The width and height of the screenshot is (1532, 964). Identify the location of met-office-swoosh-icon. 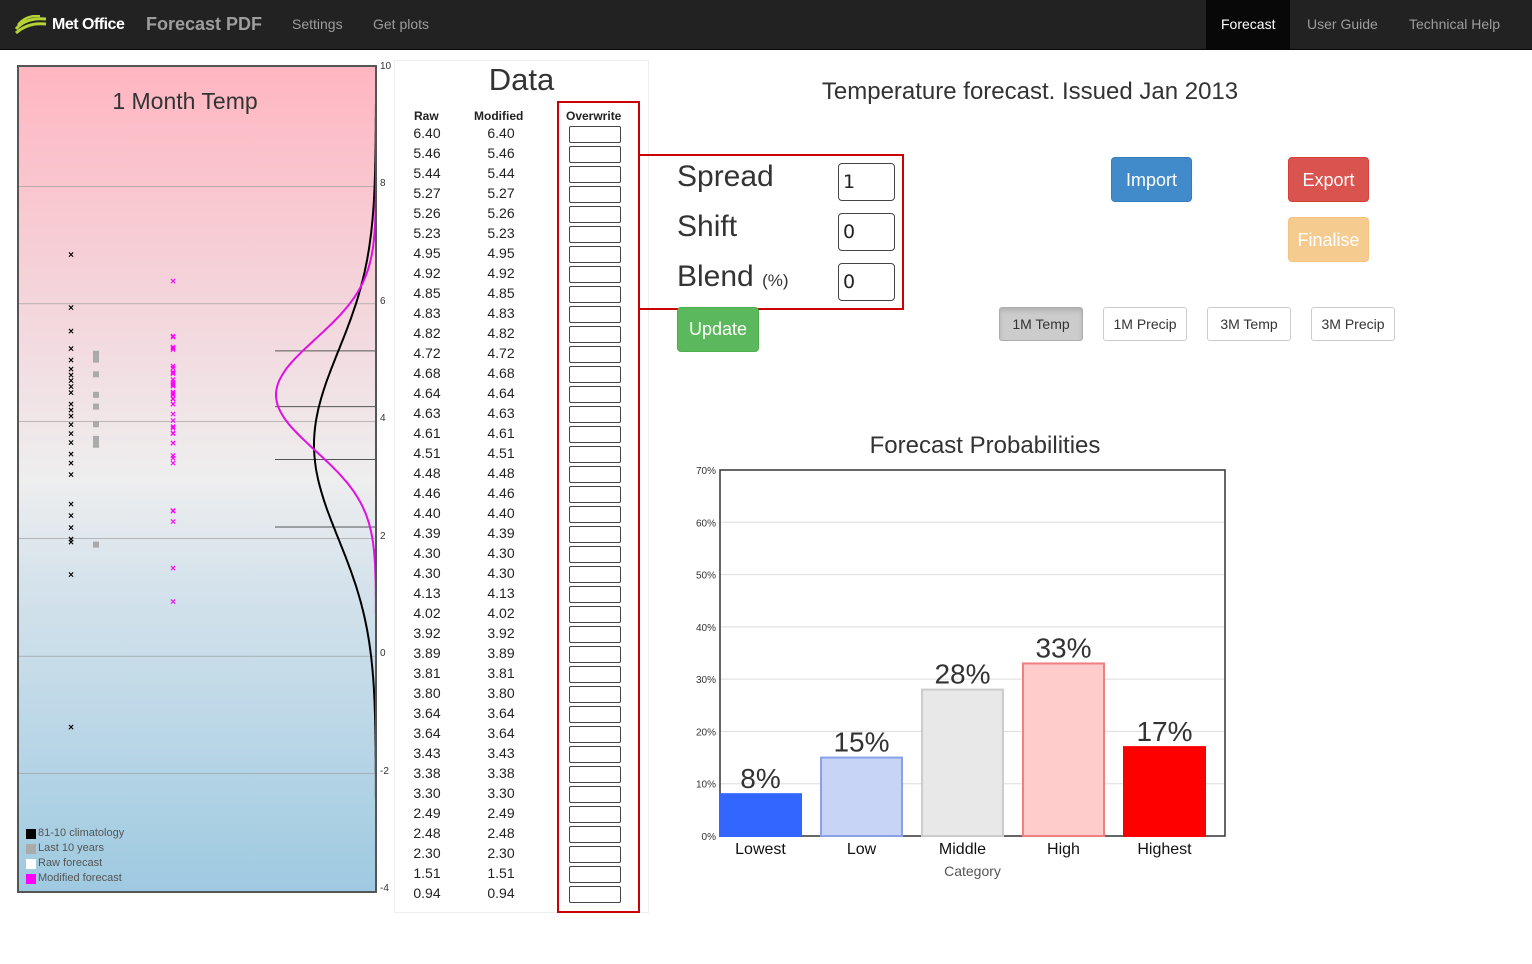
(30, 25).